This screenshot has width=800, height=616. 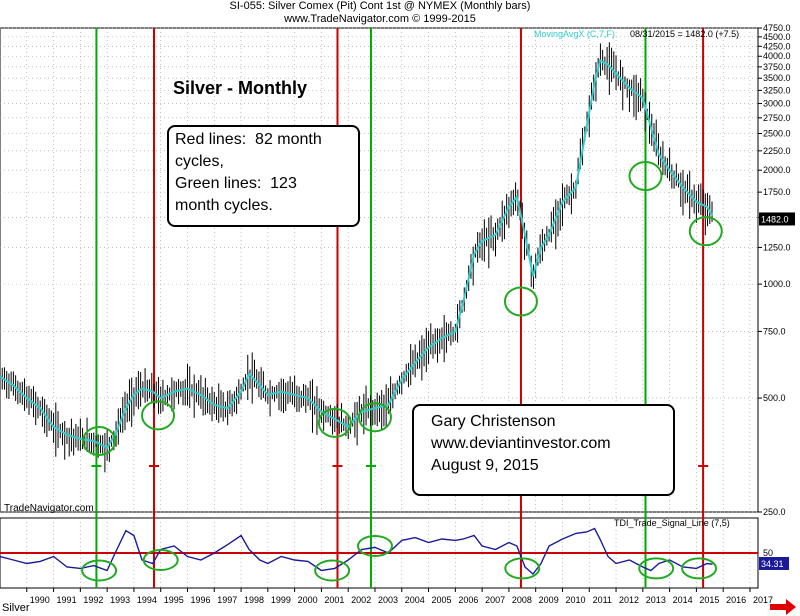 I want to click on x-tick-label: 2001, so click(x=334, y=600).